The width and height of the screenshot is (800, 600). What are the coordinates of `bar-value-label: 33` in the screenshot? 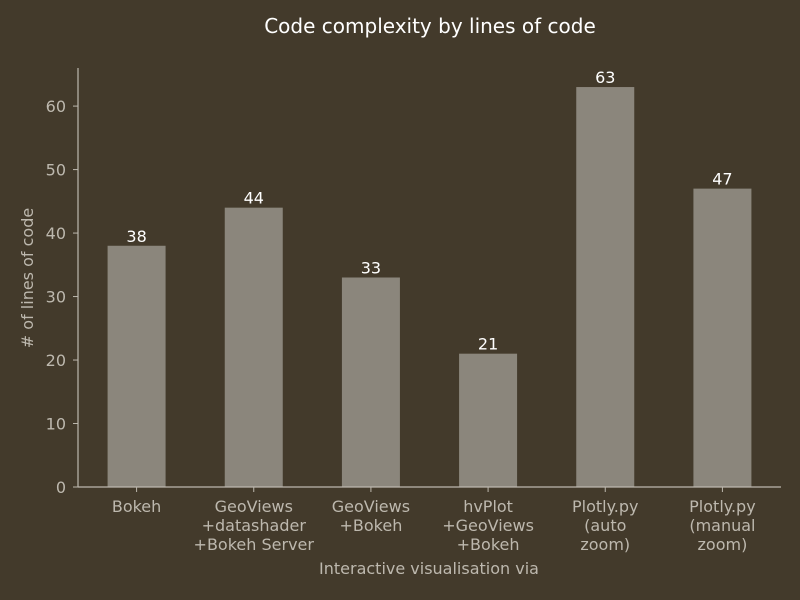 It's located at (371, 268).